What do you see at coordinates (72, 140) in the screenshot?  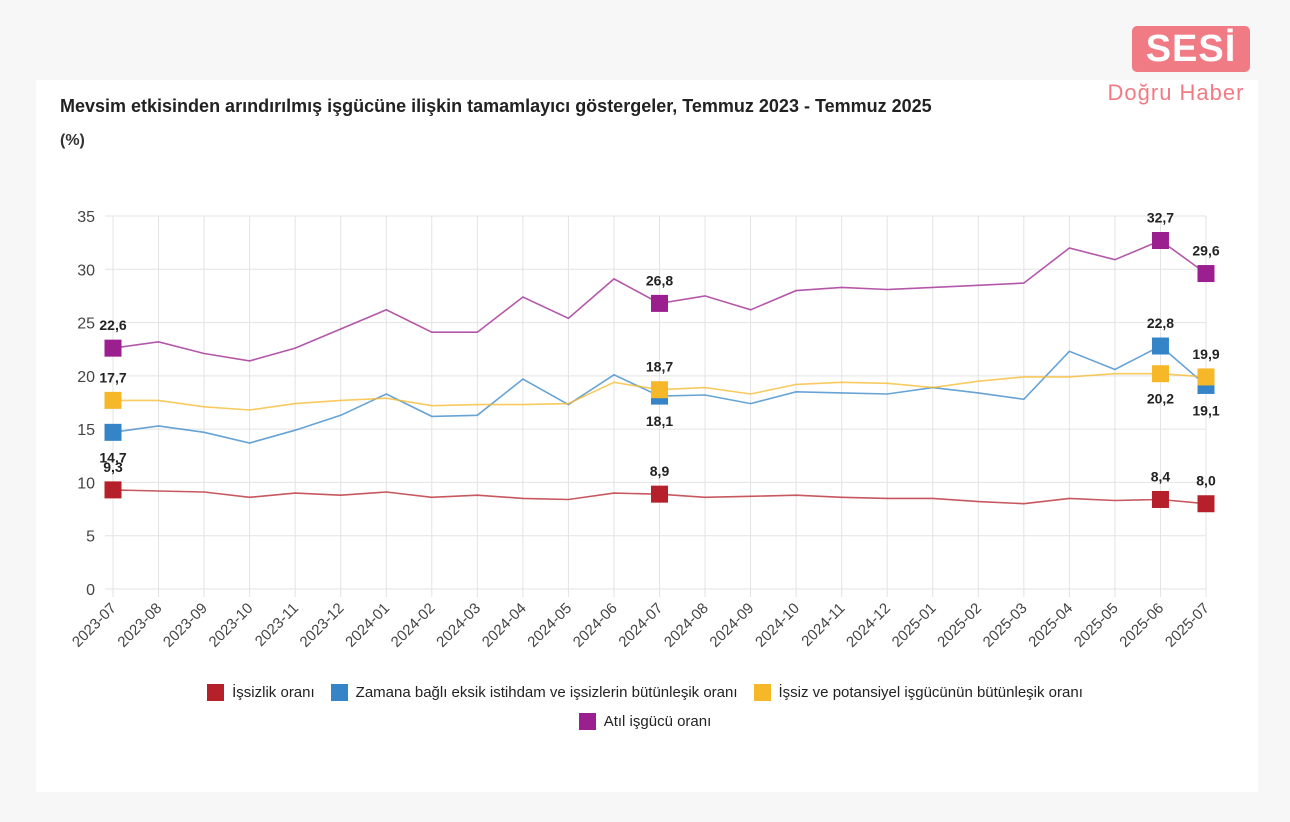 I see `unit-label: (%)` at bounding box center [72, 140].